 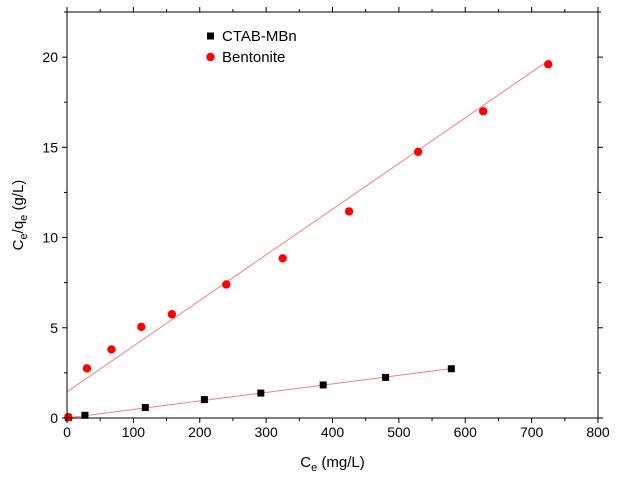 I want to click on legend: CTAB-MBn Bentonite, so click(x=255, y=46).